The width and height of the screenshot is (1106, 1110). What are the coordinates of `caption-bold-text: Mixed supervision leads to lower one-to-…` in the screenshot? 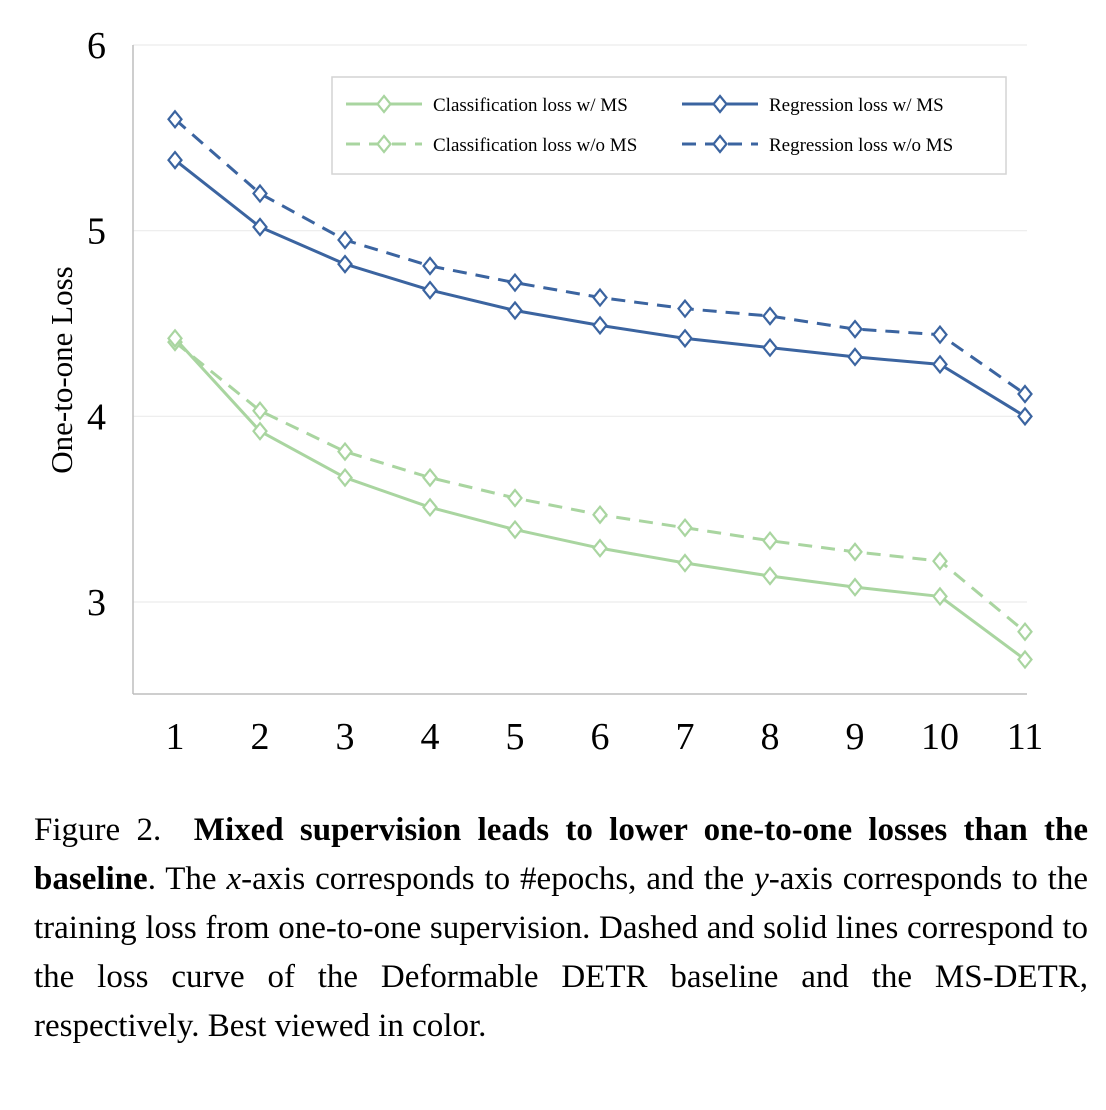 It's located at (561, 854).